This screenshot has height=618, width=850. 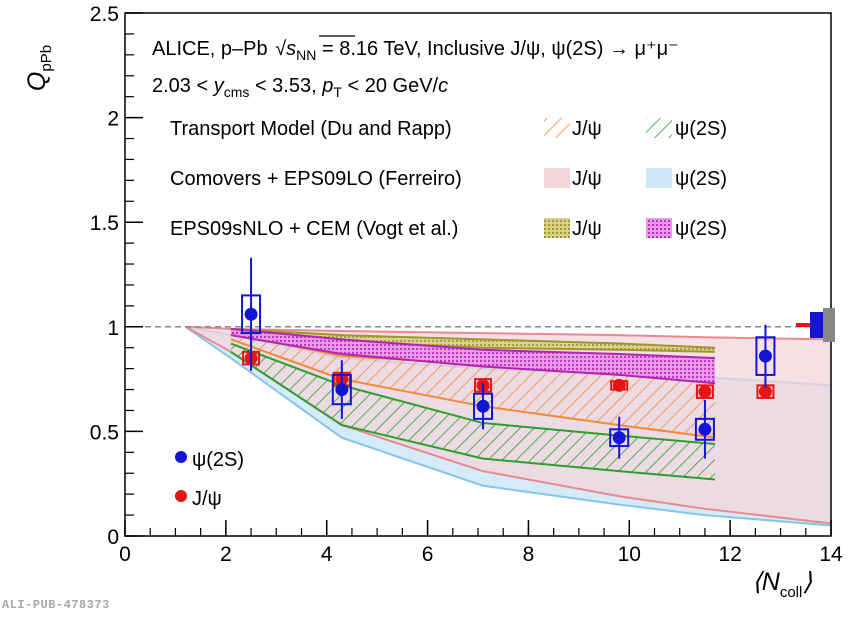 What do you see at coordinates (218, 460) in the screenshot?
I see `legend-psi2s-label: ψ(2S)` at bounding box center [218, 460].